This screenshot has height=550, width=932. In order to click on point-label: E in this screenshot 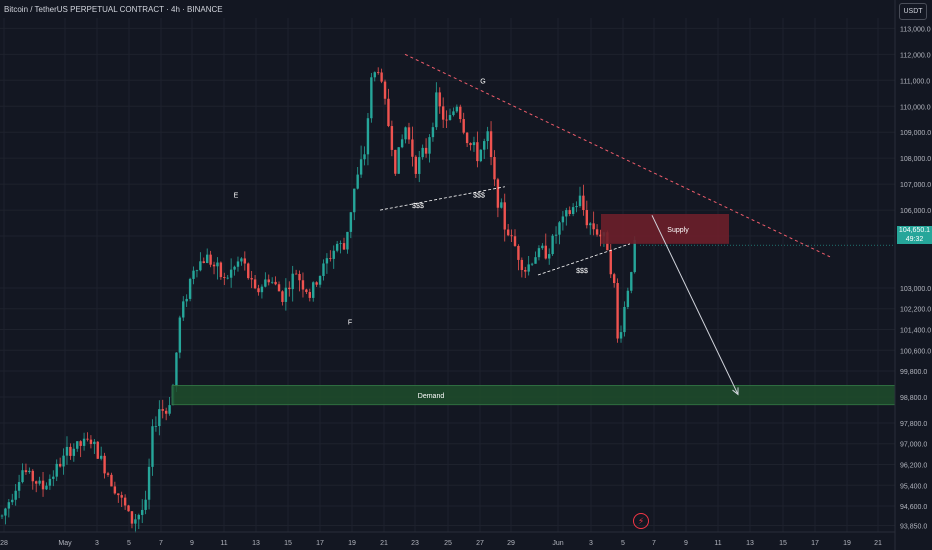, I will do `click(236, 196)`.